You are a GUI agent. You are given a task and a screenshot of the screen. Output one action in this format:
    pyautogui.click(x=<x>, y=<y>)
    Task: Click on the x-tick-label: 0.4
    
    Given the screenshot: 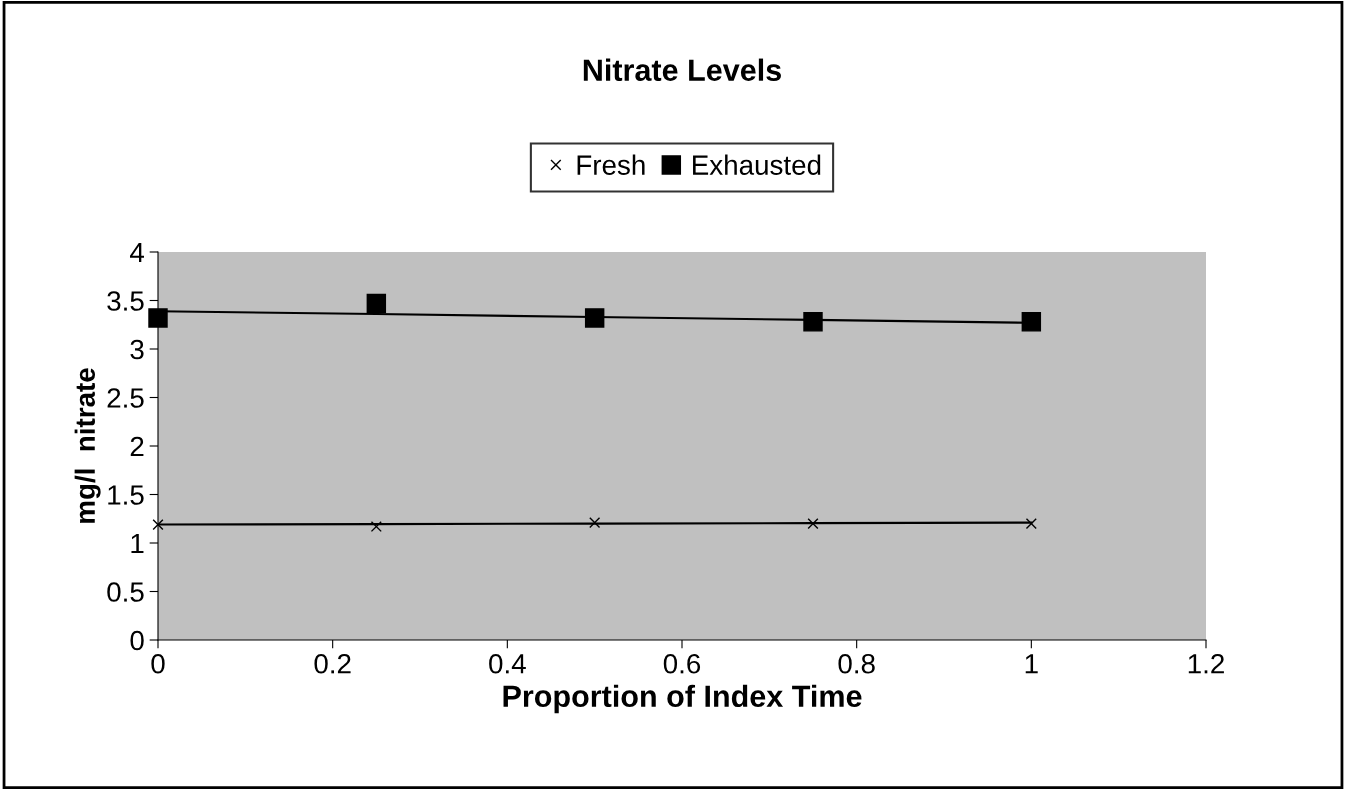 What is the action you would take?
    pyautogui.click(x=507, y=663)
    